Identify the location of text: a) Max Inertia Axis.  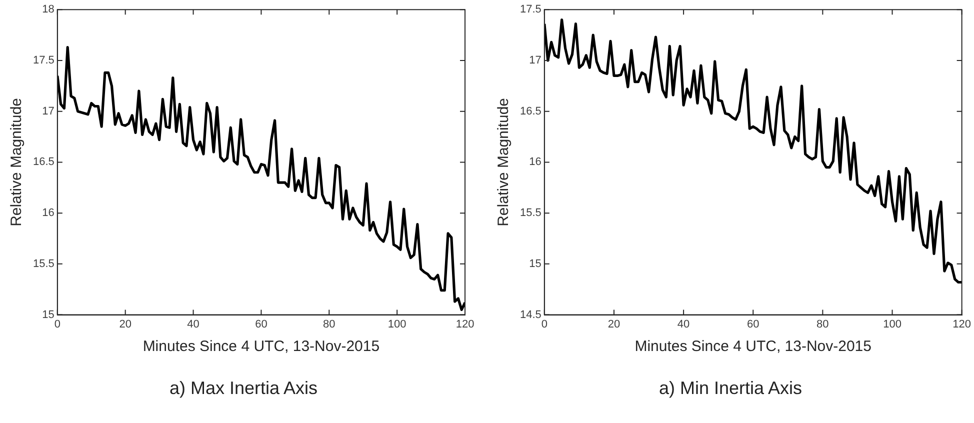
(243, 388).